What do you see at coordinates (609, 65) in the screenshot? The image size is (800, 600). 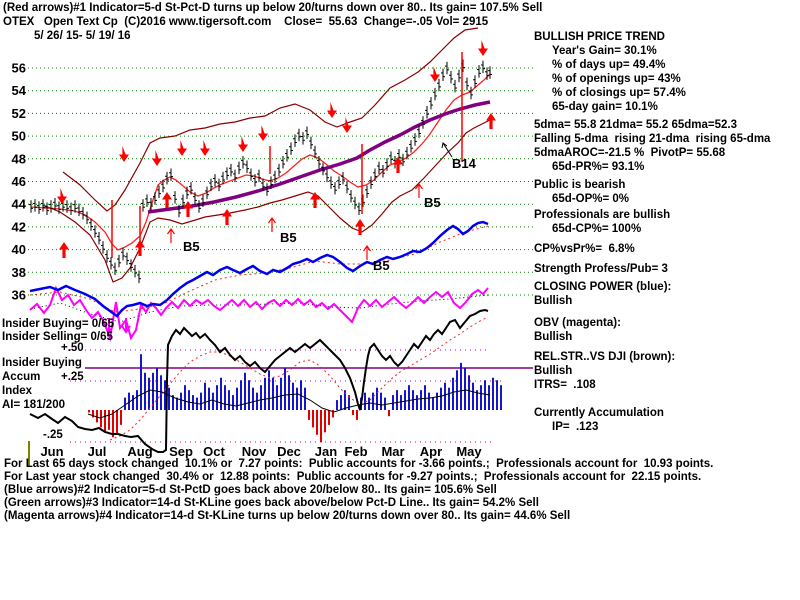 I see `days-up: % of days up= 49.4%` at bounding box center [609, 65].